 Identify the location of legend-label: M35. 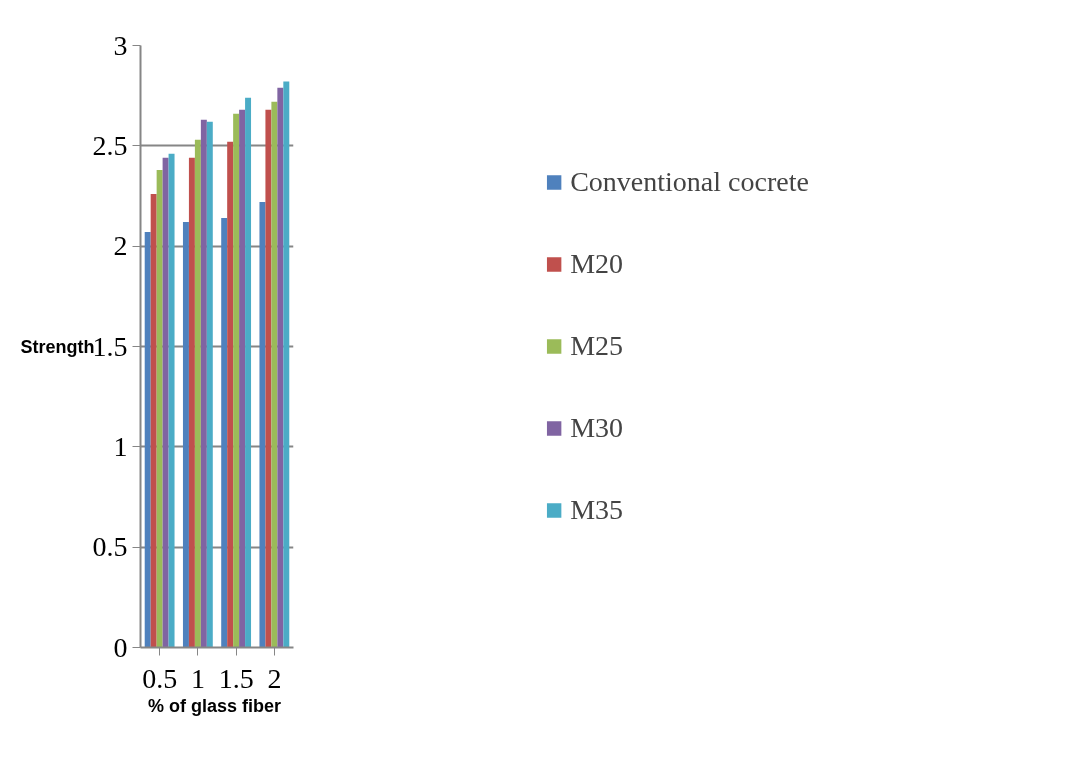
(597, 510).